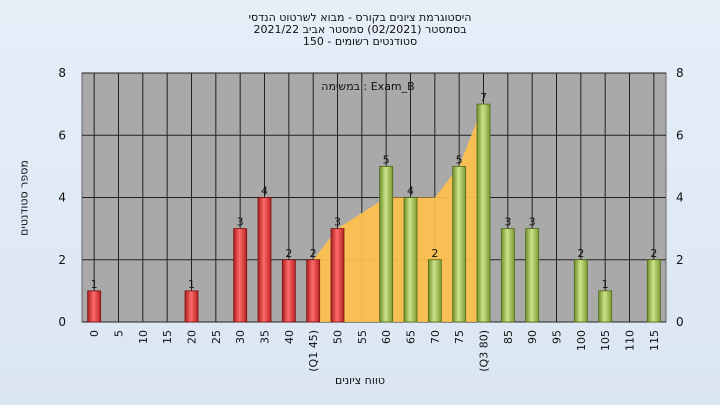  Describe the element at coordinates (24, 198) in the screenshot. I see `y-axis-label: מספר סטודנטים` at that location.